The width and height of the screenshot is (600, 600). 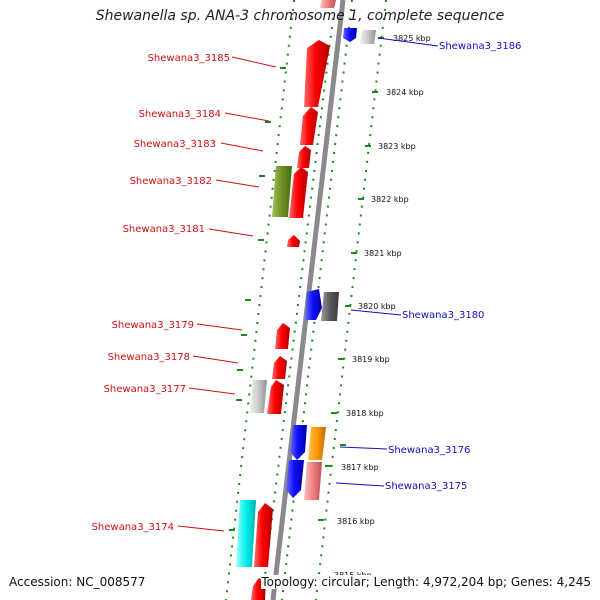 What do you see at coordinates (171, 181) in the screenshot?
I see `gene-label-left: Shewana3_3182` at bounding box center [171, 181].